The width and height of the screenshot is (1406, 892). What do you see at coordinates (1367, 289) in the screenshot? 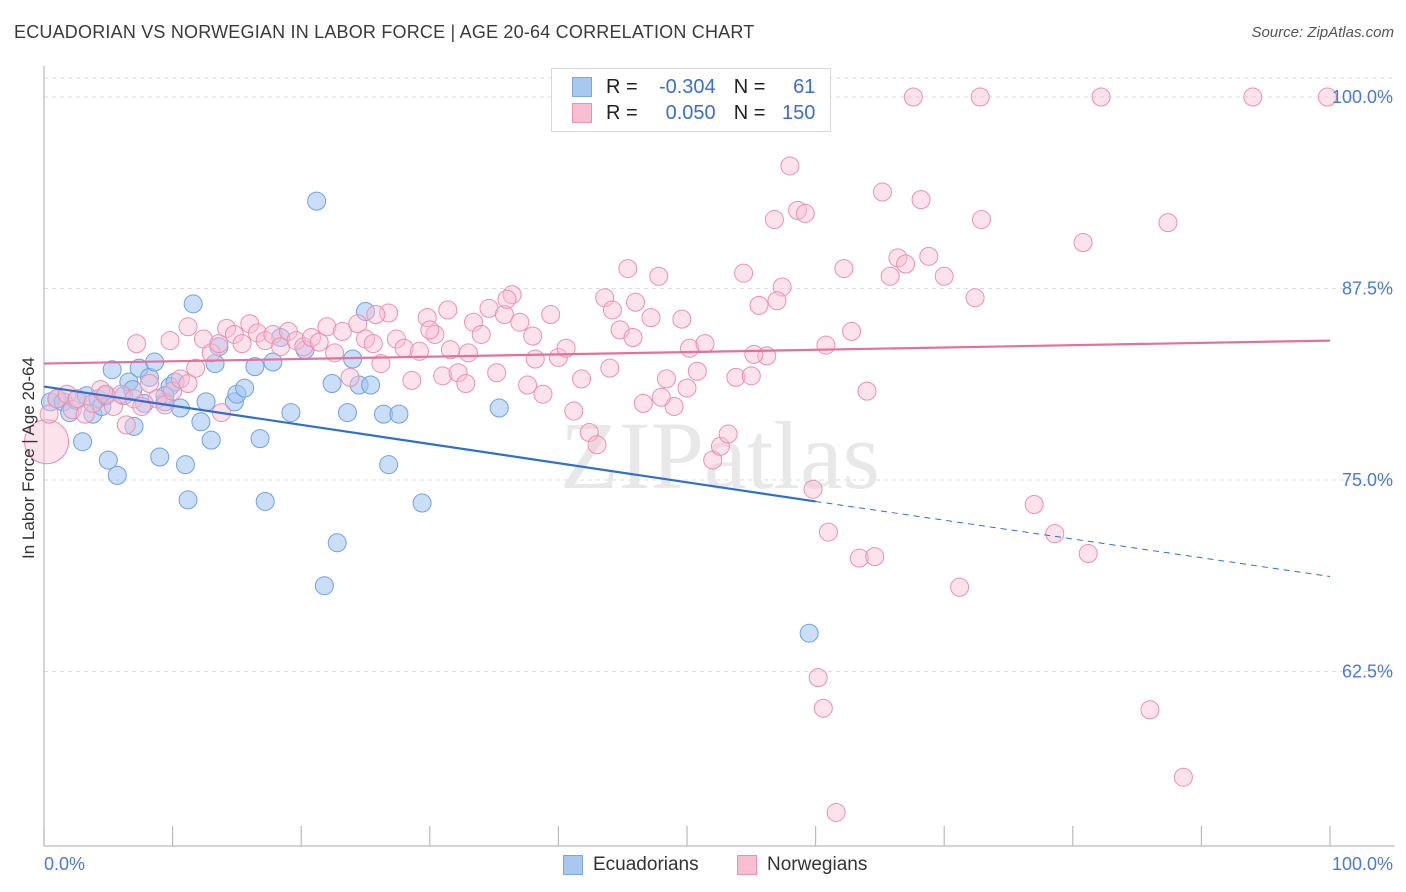
I see `y-tick-label: 87.5%` at bounding box center [1367, 289].